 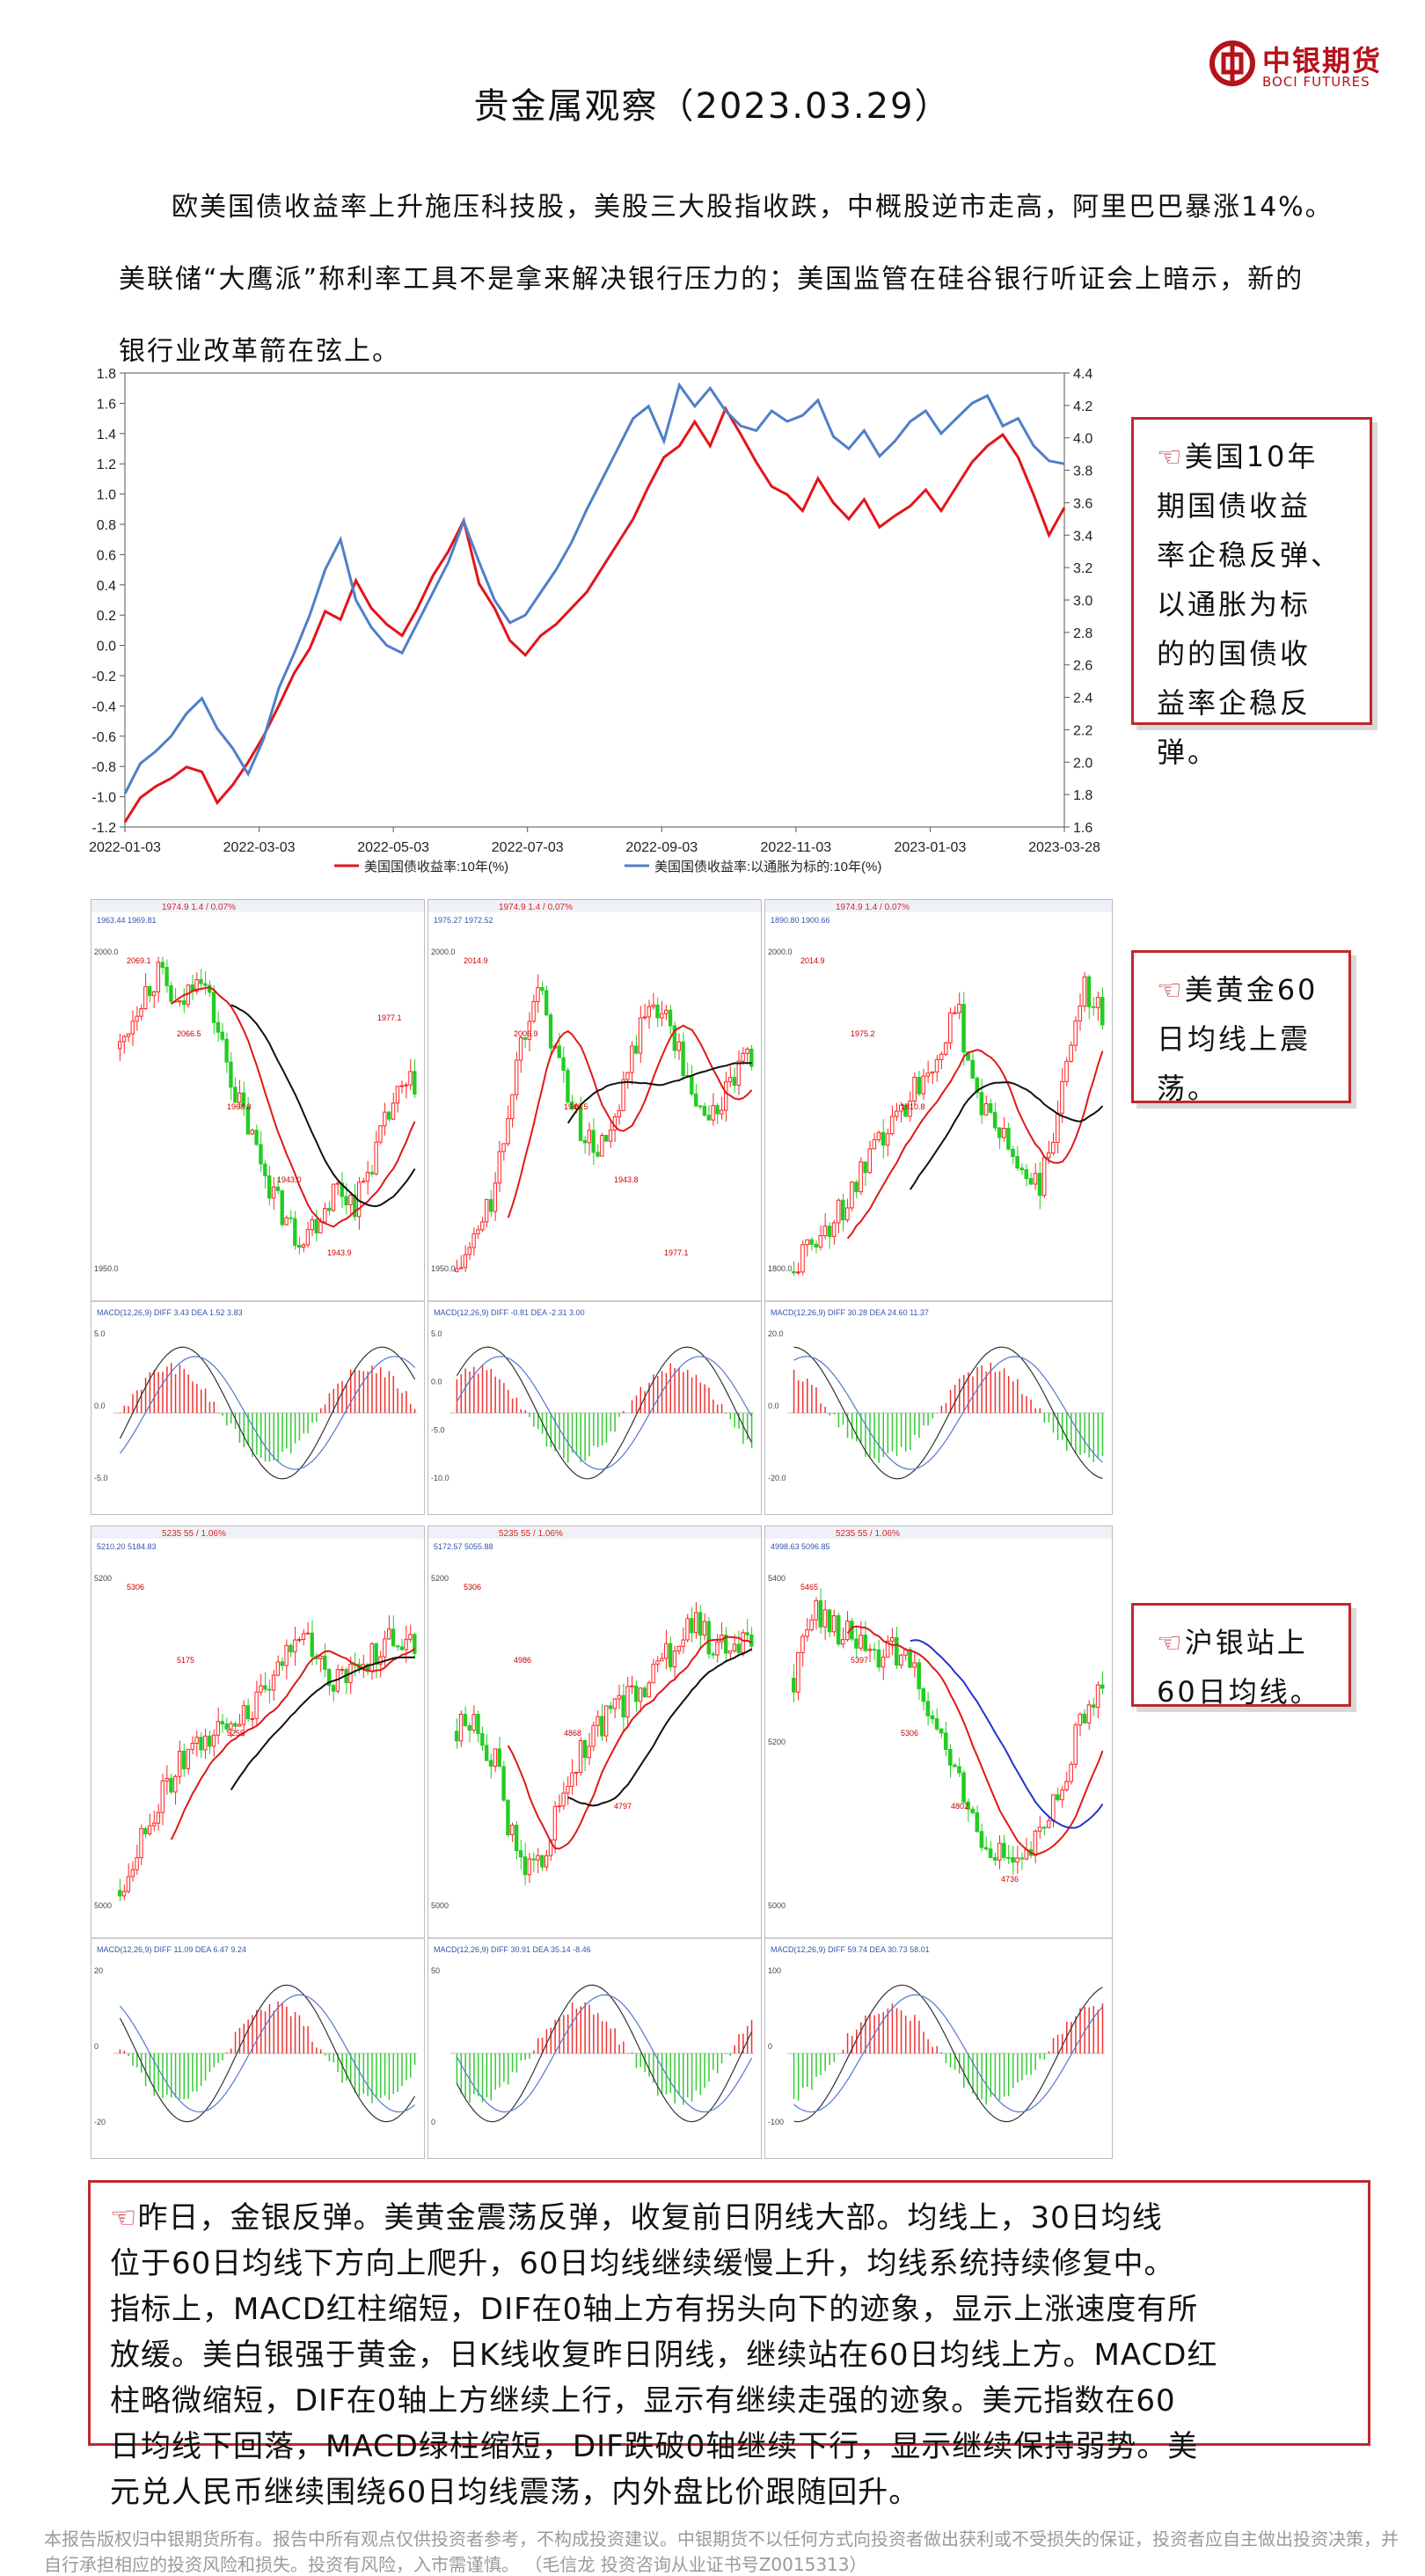 What do you see at coordinates (1252, 555) in the screenshot?
I see `callout-line: 率企稳反弹、` at bounding box center [1252, 555].